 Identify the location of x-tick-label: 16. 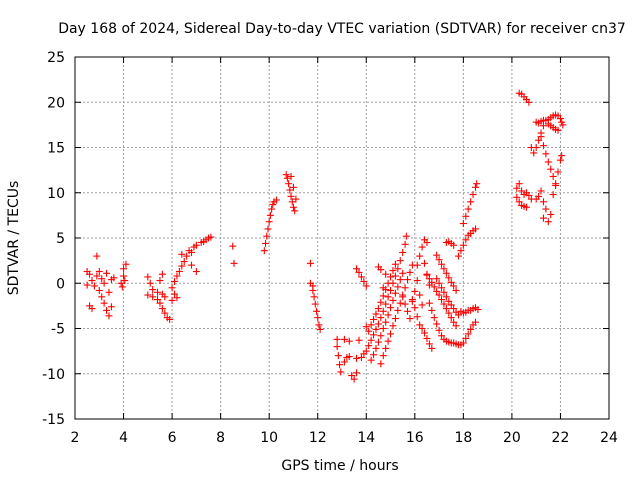
(415, 438).